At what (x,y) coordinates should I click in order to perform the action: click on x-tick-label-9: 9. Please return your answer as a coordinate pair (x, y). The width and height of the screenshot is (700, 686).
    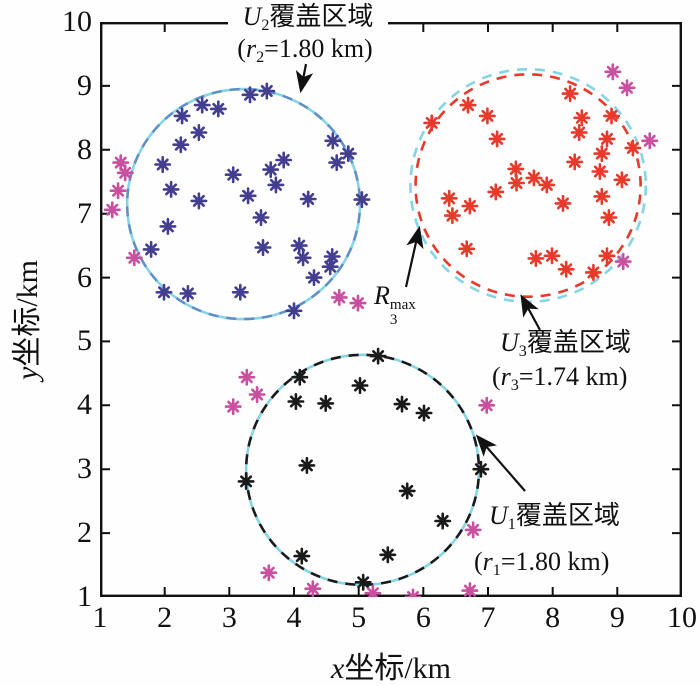
    Looking at the image, I should click on (617, 617).